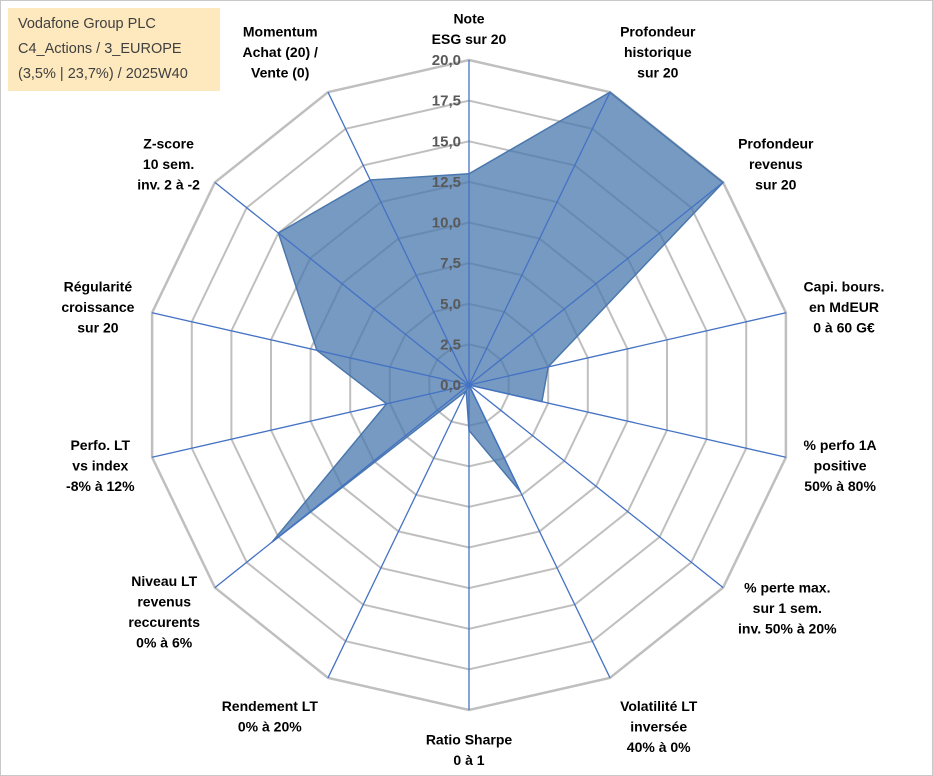 This screenshot has height=776, width=933. I want to click on tick-label: 0,0, so click(450, 385).